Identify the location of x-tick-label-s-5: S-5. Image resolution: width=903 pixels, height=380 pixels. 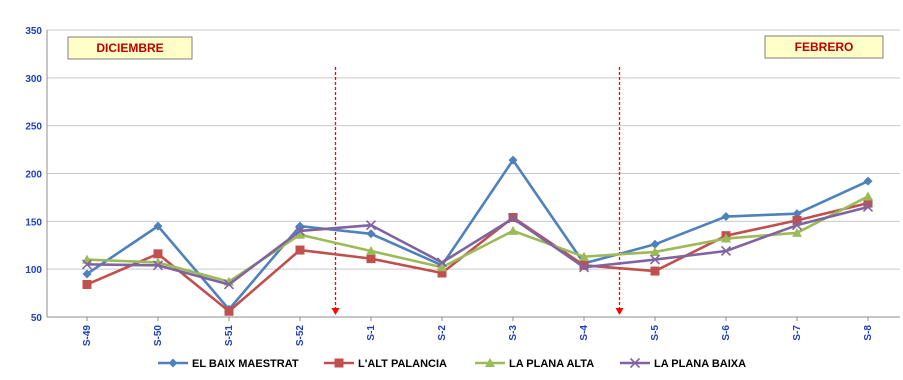
(655, 333).